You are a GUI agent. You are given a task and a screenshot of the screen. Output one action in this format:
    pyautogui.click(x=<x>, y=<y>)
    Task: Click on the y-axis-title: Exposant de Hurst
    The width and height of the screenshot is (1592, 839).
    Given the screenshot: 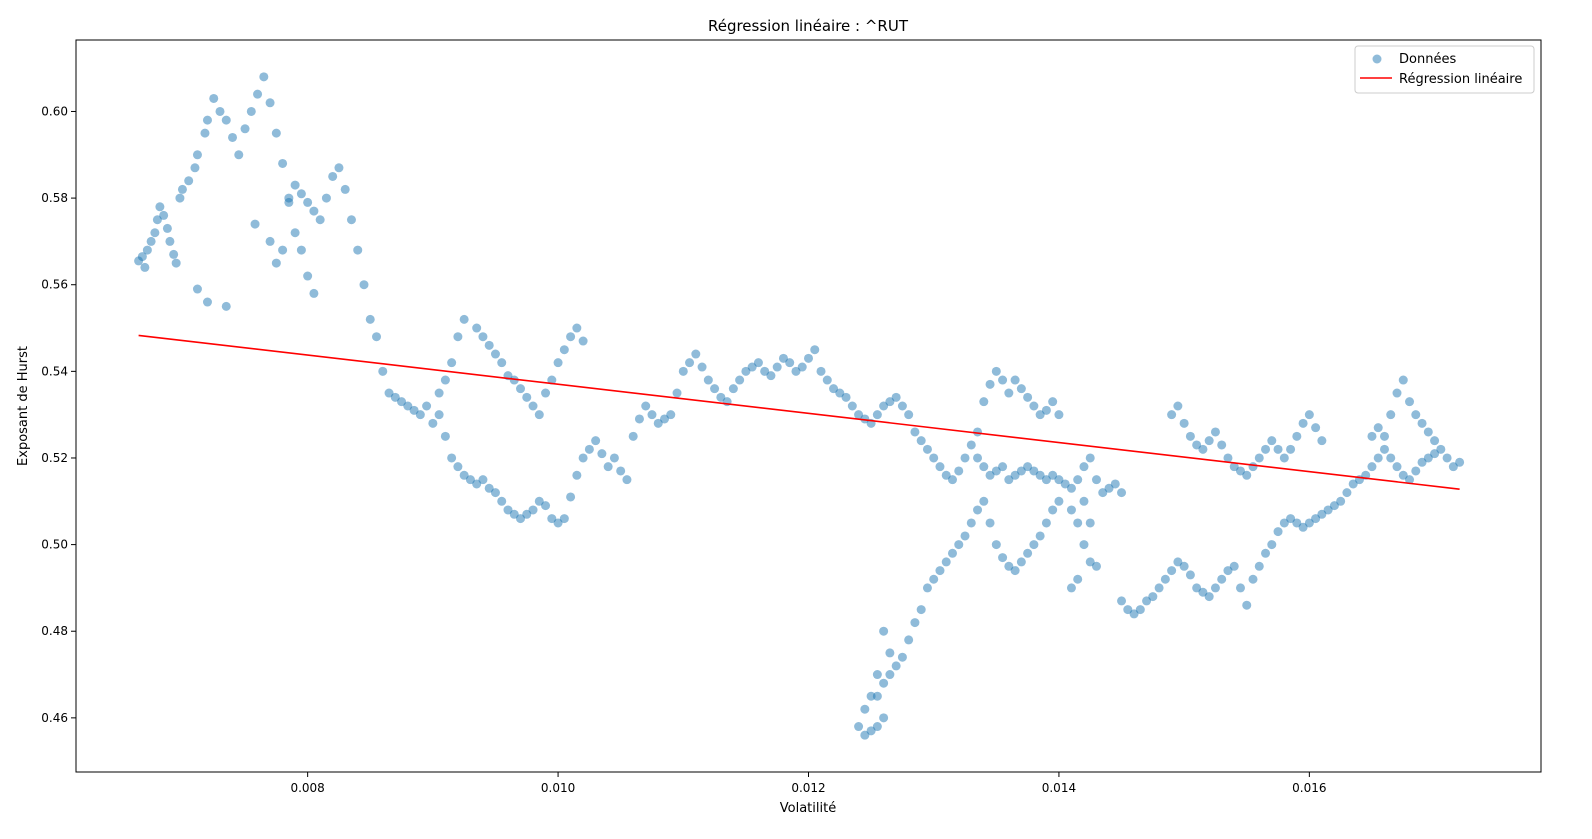 What is the action you would take?
    pyautogui.click(x=23, y=406)
    